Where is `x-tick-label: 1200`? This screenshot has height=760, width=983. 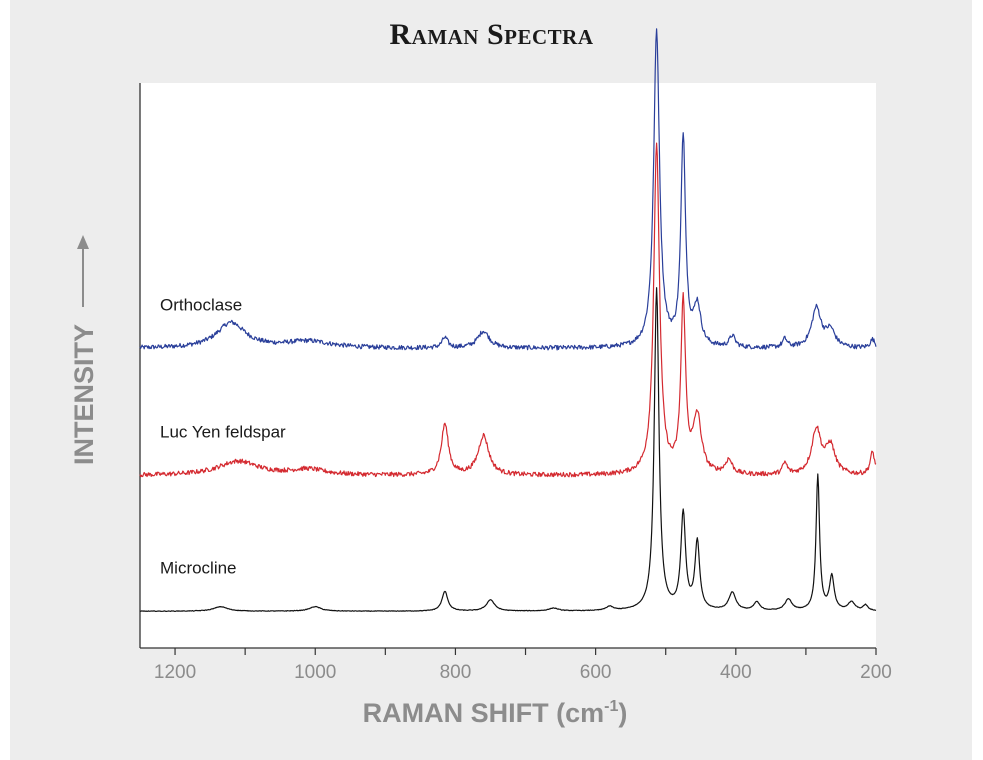
x-tick-label: 1200 is located at coordinates (175, 672).